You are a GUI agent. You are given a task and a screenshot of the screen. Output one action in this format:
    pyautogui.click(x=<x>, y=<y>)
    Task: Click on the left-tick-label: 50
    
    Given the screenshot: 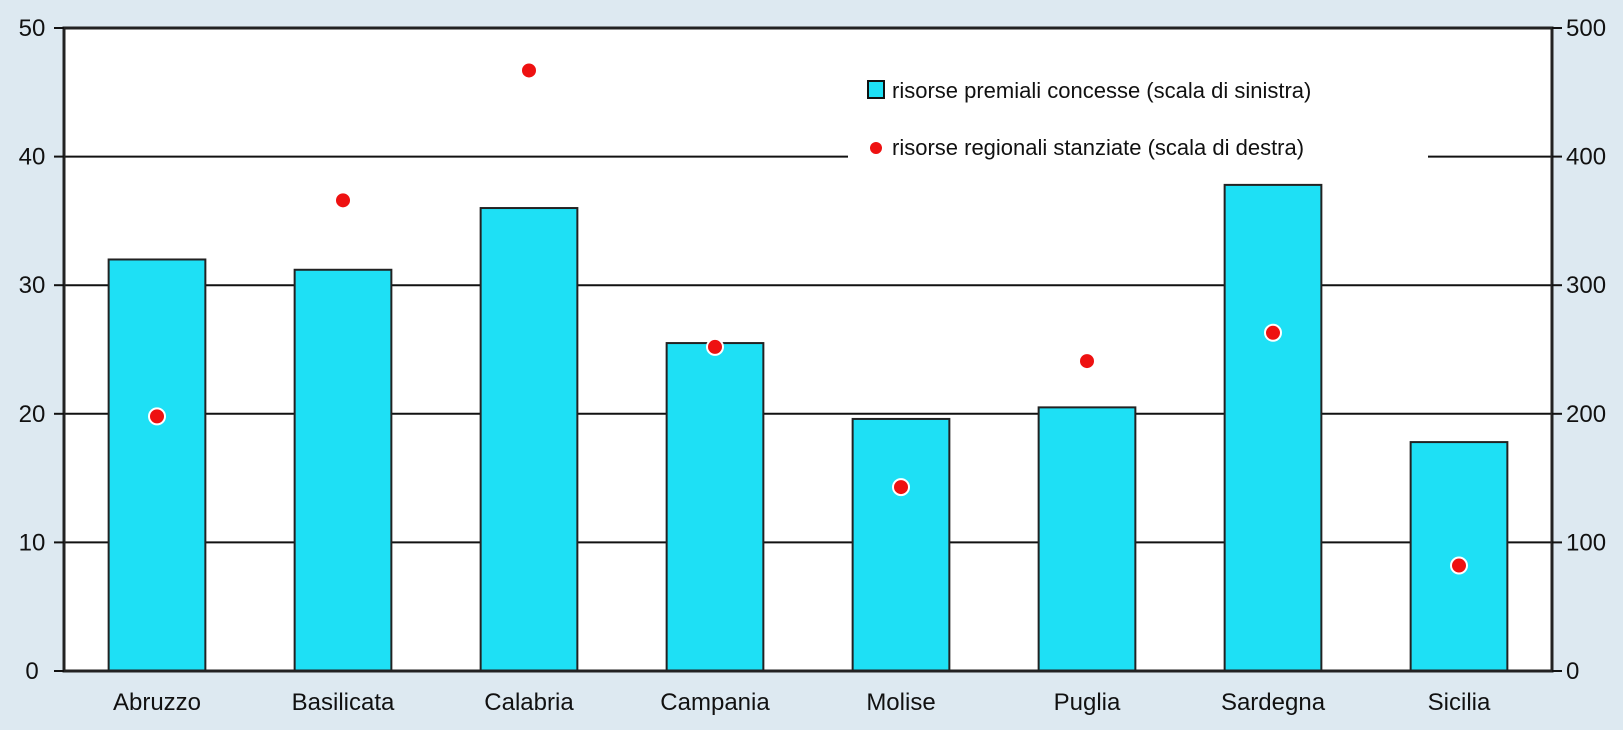 What is the action you would take?
    pyautogui.click(x=32, y=28)
    